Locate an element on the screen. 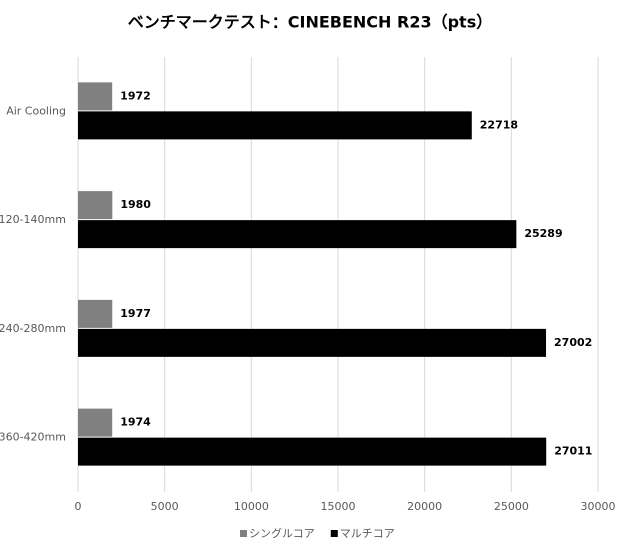  data-label: 25289 is located at coordinates (543, 233).